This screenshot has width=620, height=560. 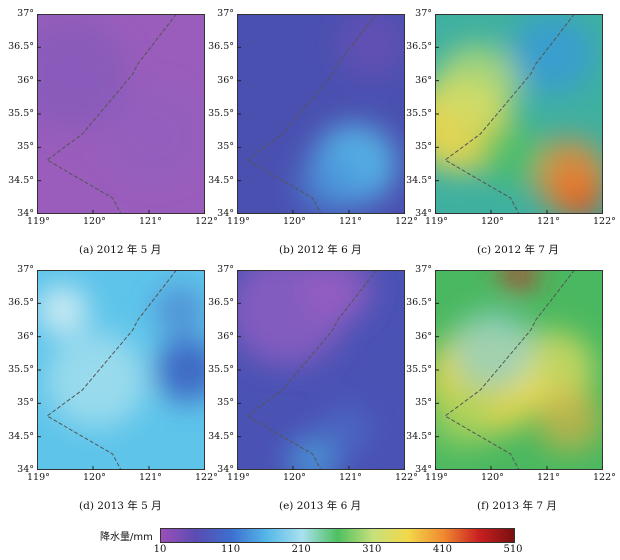 I want to click on color-scale-bar, so click(x=337, y=535).